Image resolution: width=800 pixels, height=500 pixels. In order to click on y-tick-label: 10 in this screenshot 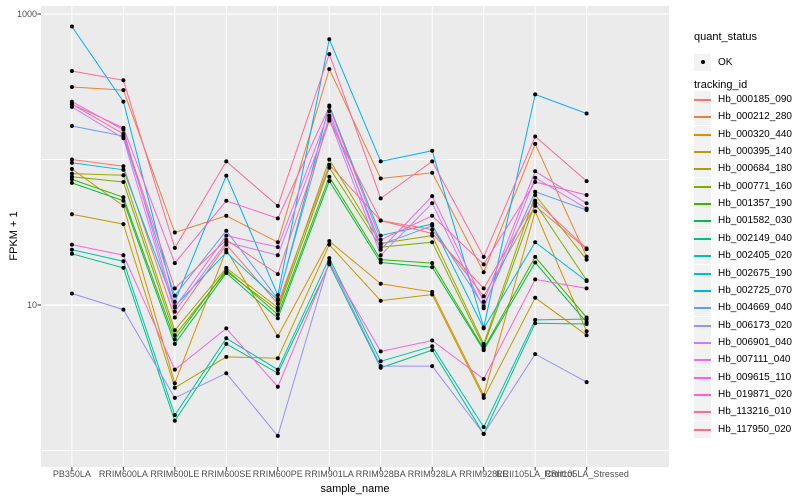, I will do `click(31, 305)`.